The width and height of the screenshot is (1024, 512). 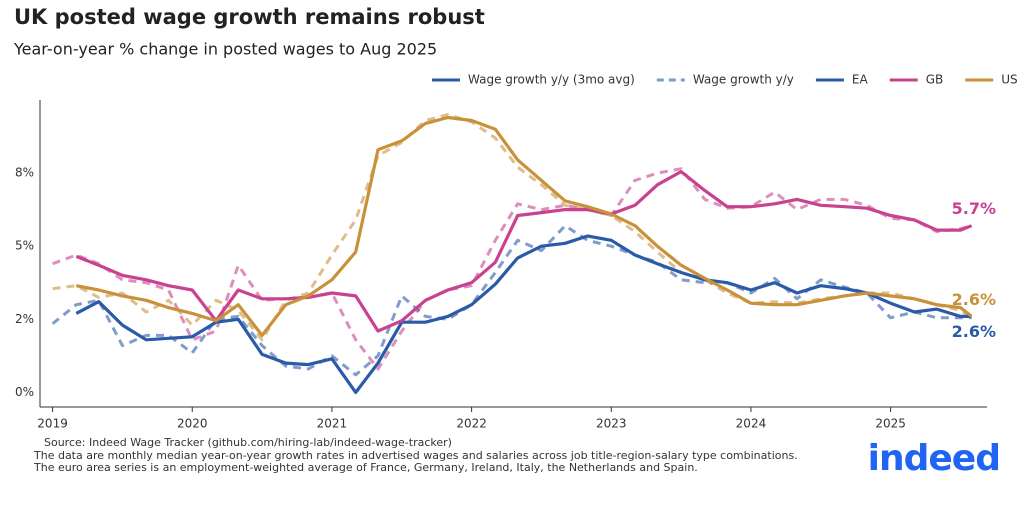 I want to click on logo: indeed, so click(x=934, y=458).